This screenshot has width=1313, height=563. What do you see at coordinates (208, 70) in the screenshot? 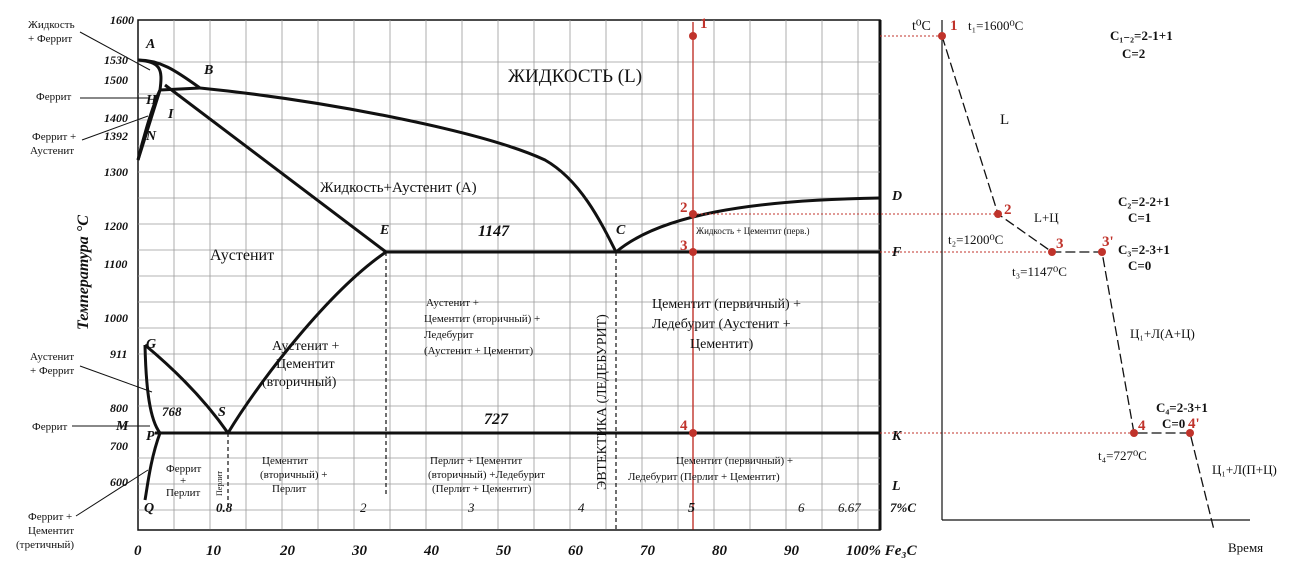
I see `point-B: B` at bounding box center [208, 70].